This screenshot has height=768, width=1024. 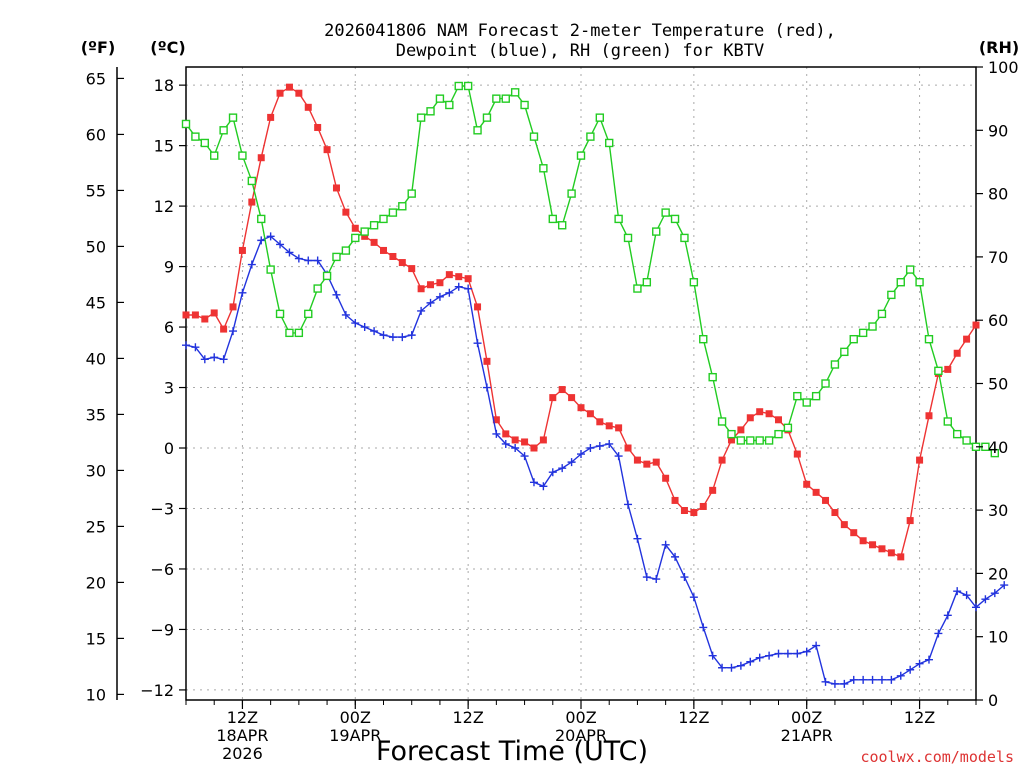 I want to click on fahrenheit-tick-label: 65, so click(x=96, y=78).